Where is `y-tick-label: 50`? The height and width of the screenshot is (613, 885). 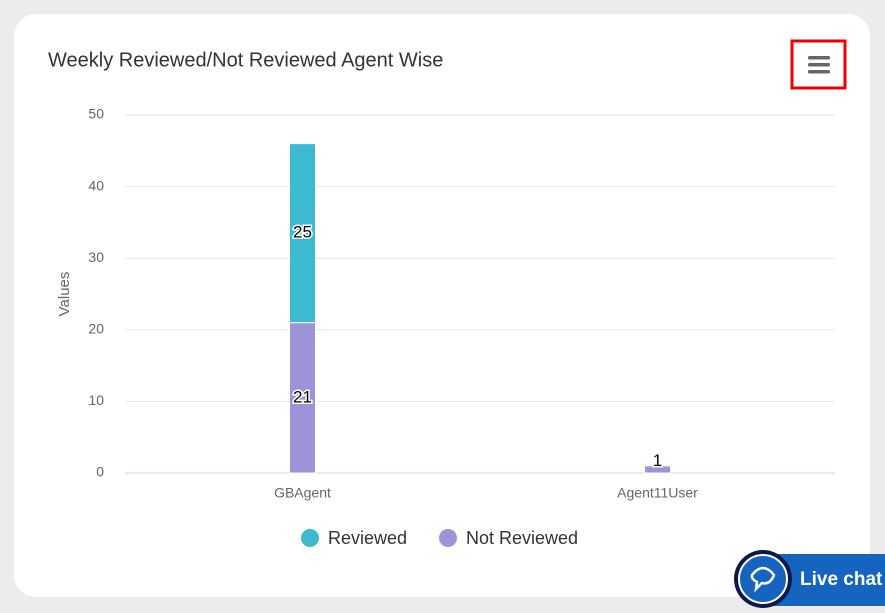 y-tick-label: 50 is located at coordinates (96, 114).